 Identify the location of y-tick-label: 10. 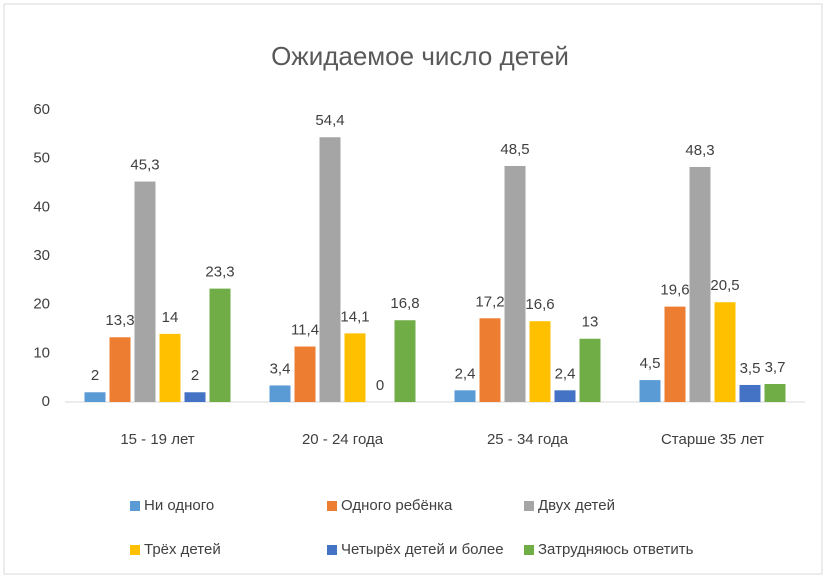
(41, 352).